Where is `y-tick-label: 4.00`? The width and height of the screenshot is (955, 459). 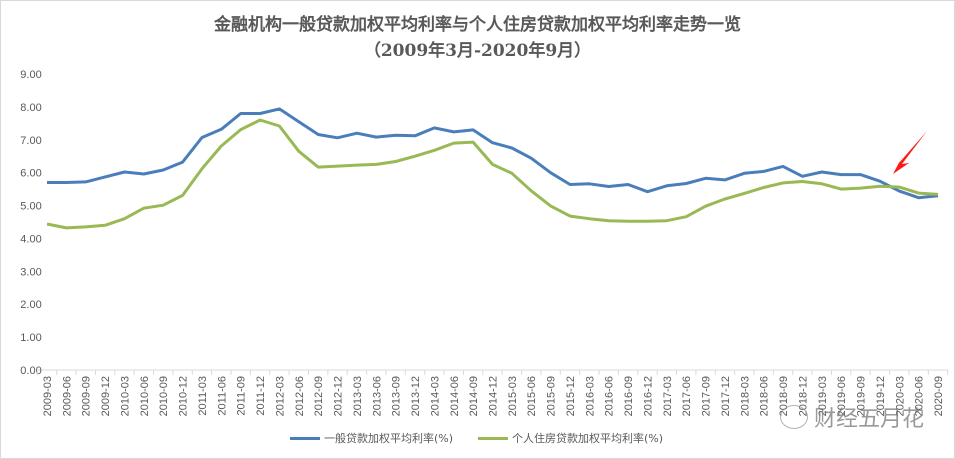
y-tick-label: 4.00 is located at coordinates (30, 239).